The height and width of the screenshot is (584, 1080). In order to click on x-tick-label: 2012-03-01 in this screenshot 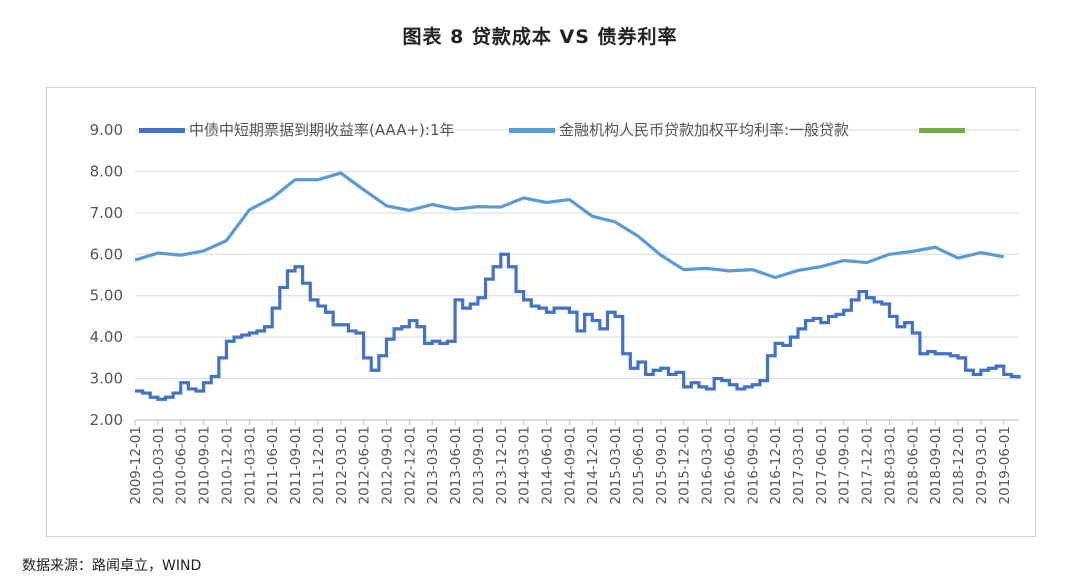, I will do `click(342, 465)`.